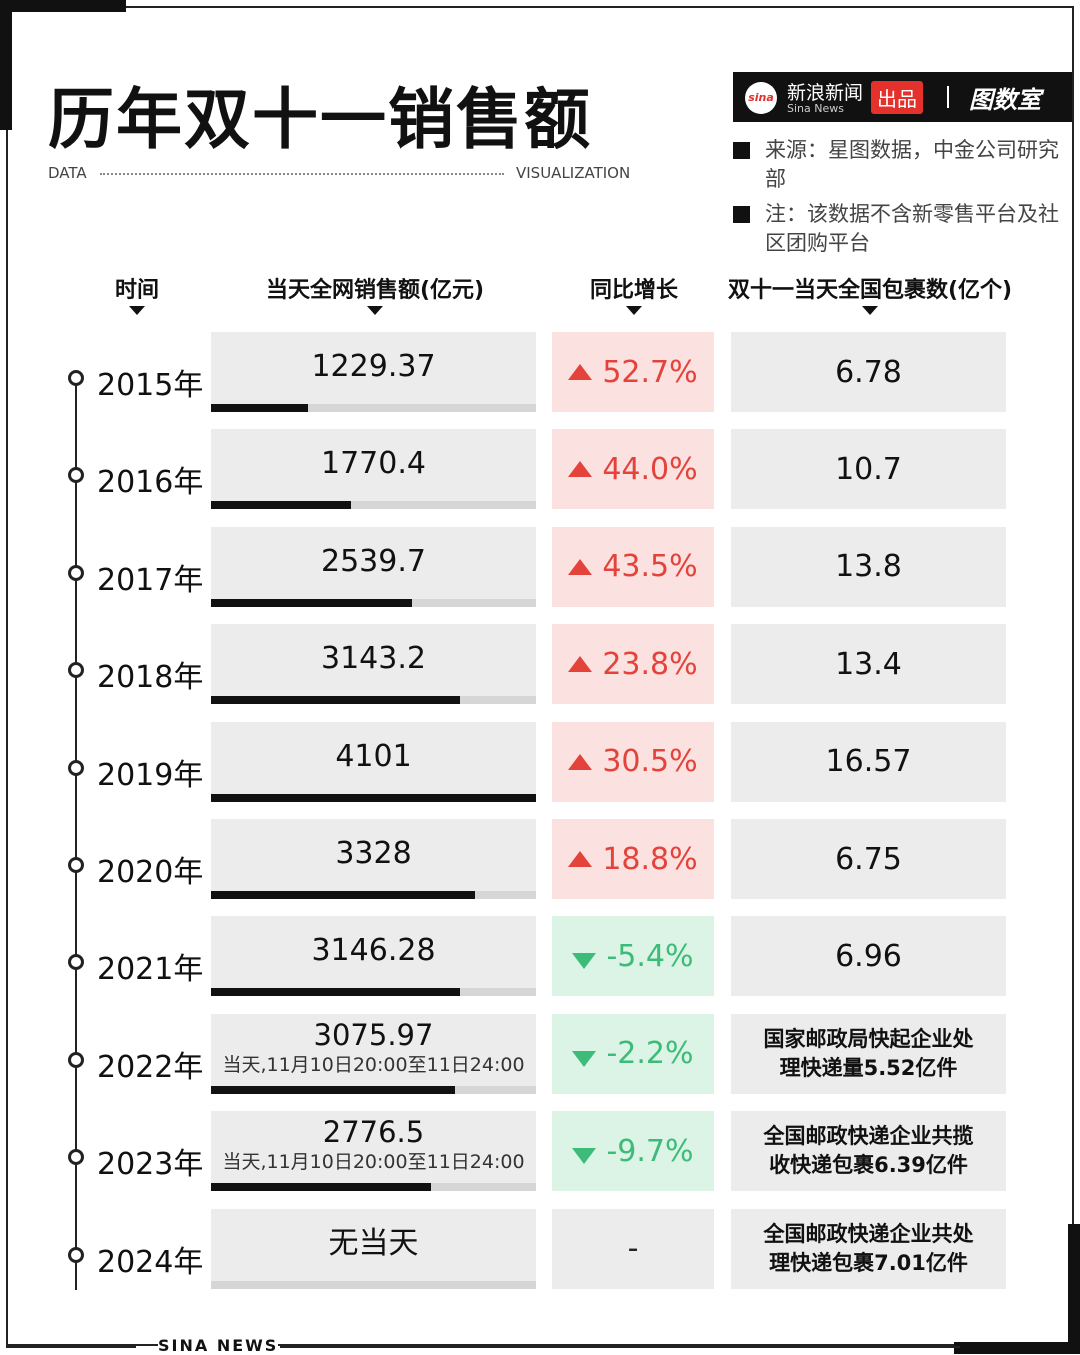  What do you see at coordinates (870, 290) in the screenshot?
I see `column-header: 双十一当天全国包裹数(亿个)` at bounding box center [870, 290].